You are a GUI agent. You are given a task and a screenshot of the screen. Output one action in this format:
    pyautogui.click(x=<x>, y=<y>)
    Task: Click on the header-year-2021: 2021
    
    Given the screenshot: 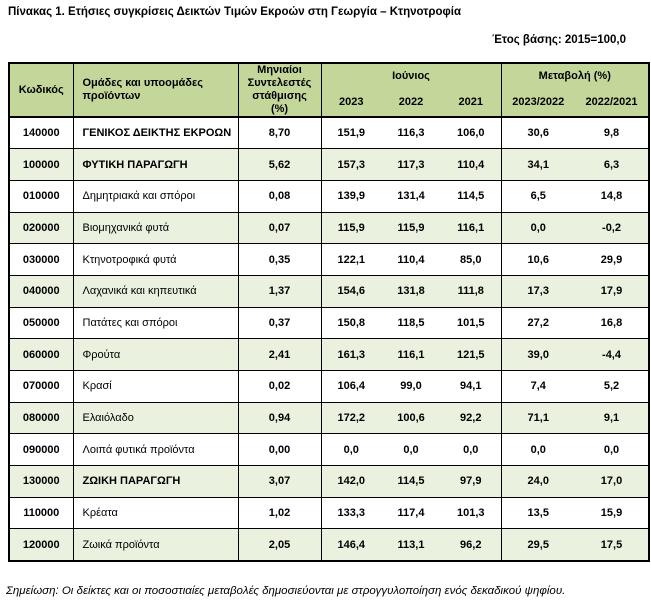 What is the action you would take?
    pyautogui.click(x=471, y=102)
    